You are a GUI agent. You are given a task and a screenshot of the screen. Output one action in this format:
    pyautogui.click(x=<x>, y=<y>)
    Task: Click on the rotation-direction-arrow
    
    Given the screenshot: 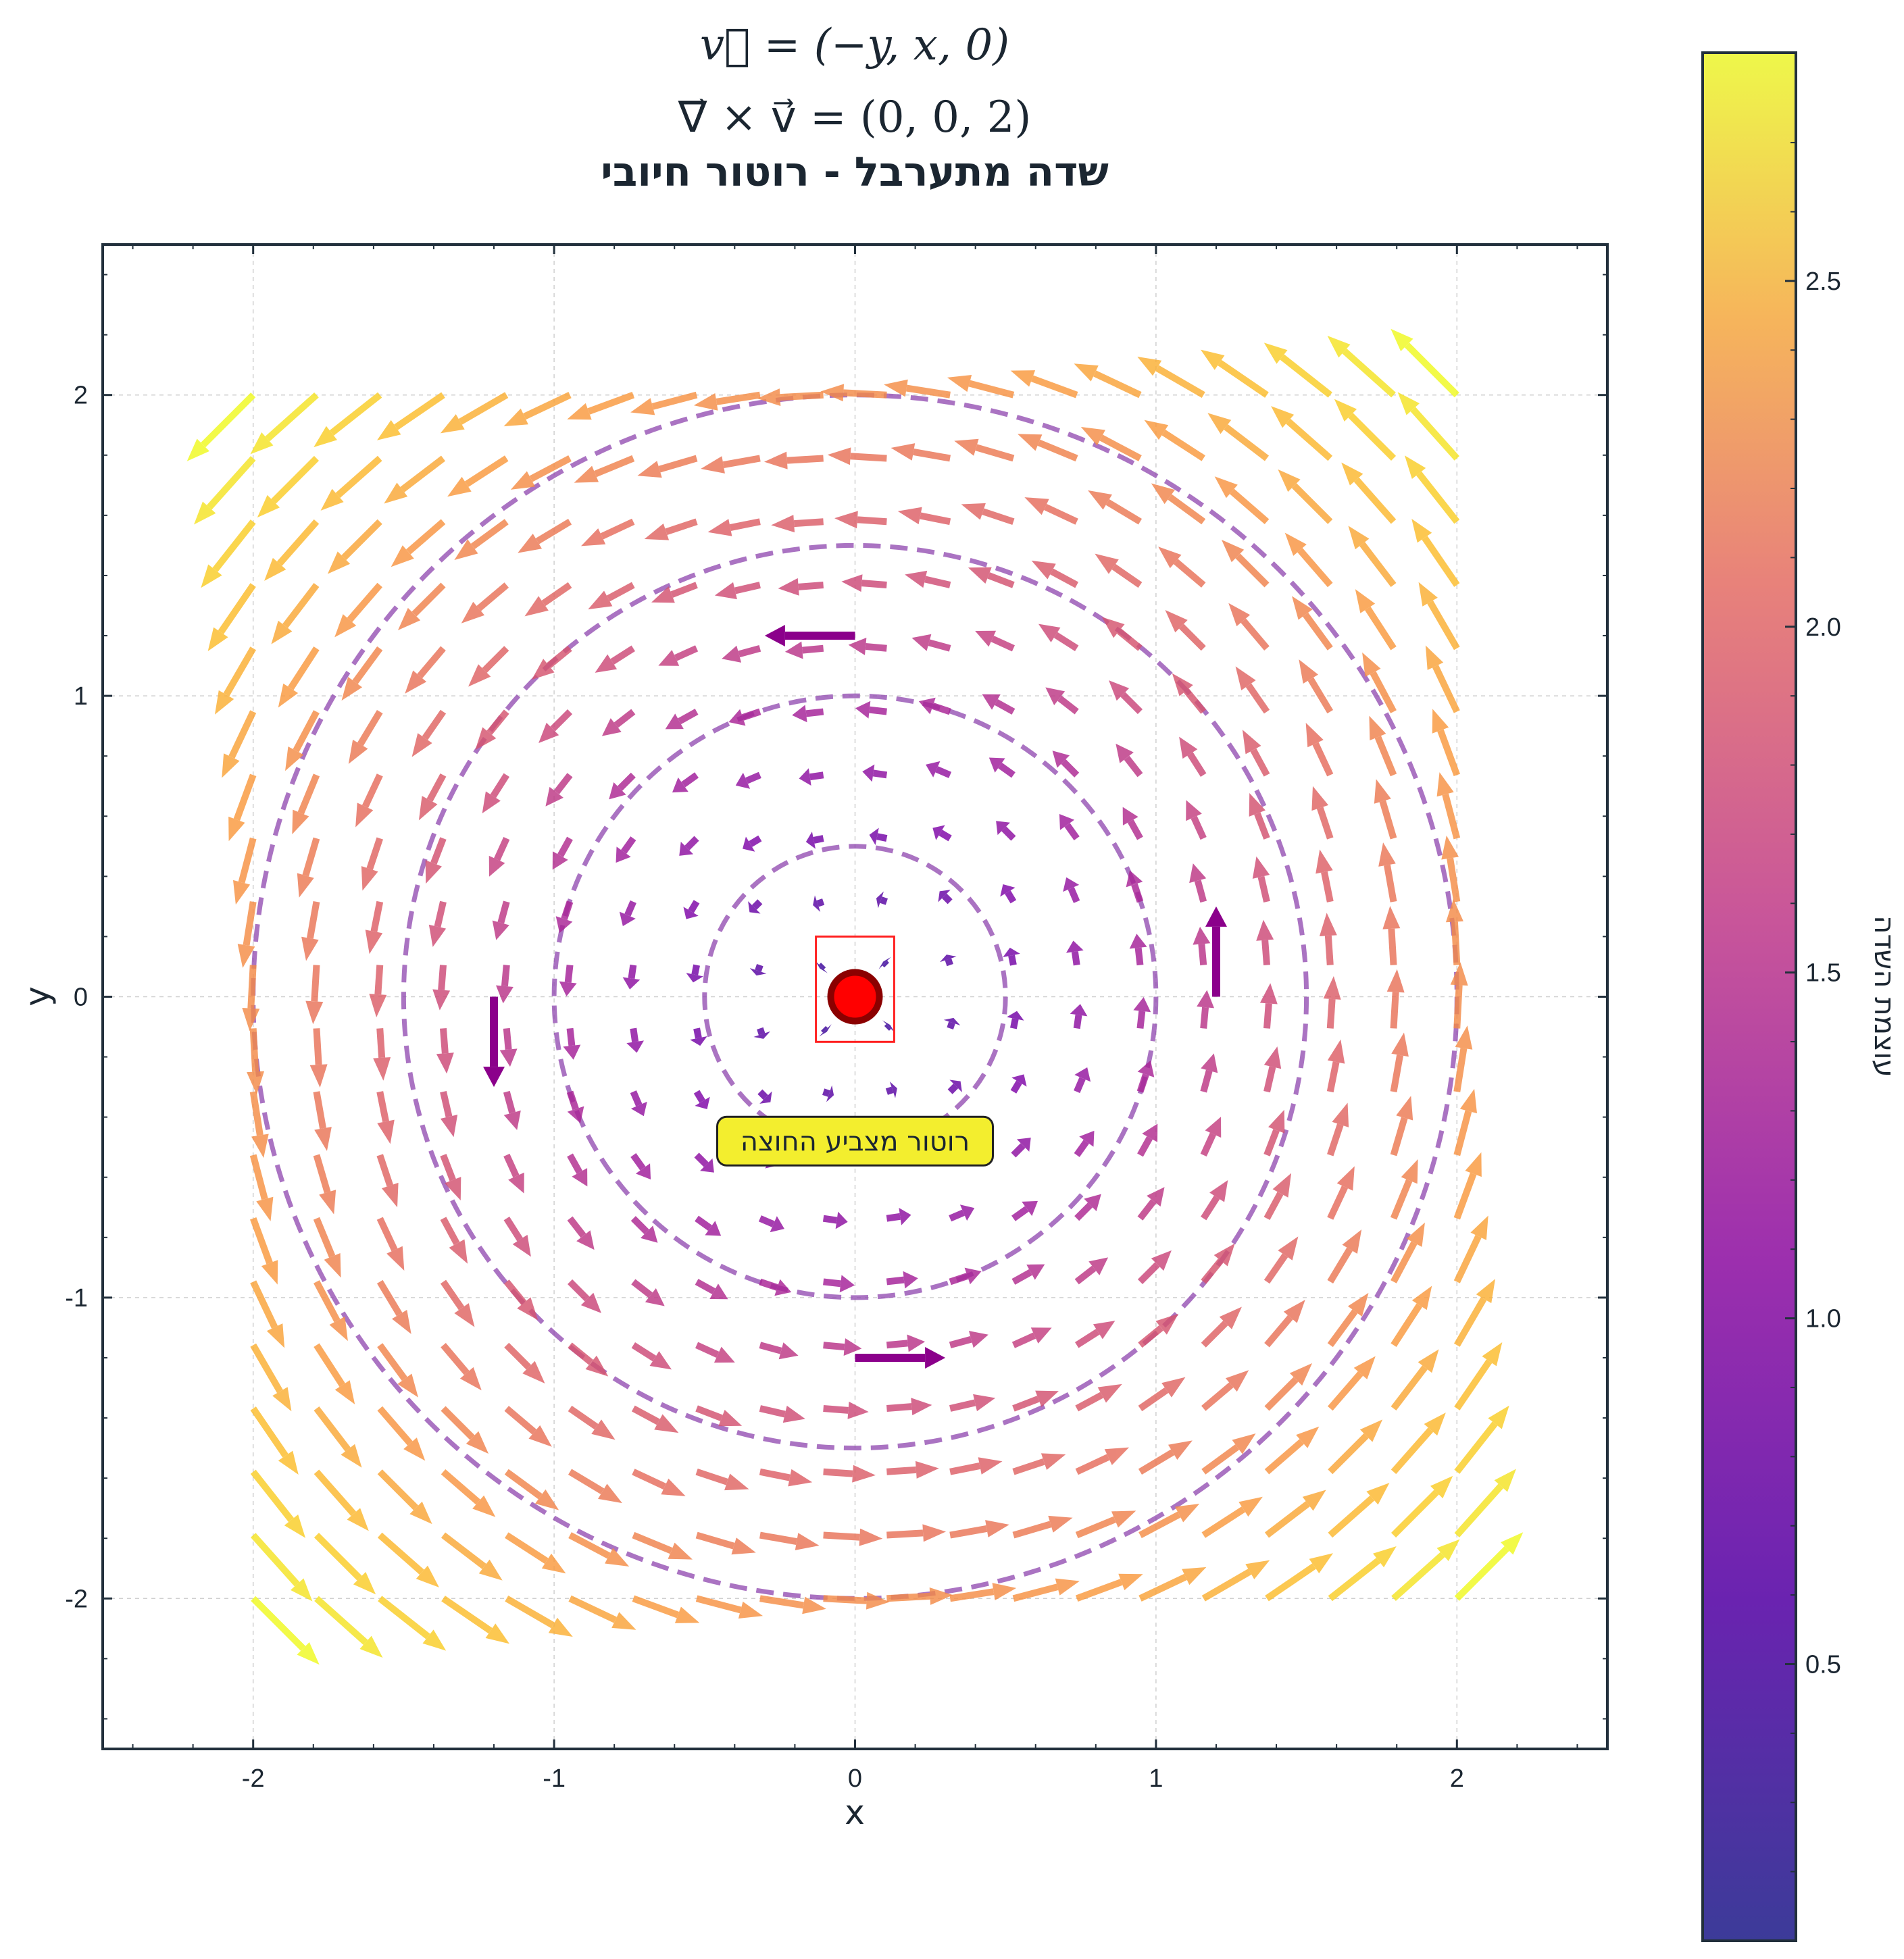 What is the action you would take?
    pyautogui.click(x=809, y=636)
    